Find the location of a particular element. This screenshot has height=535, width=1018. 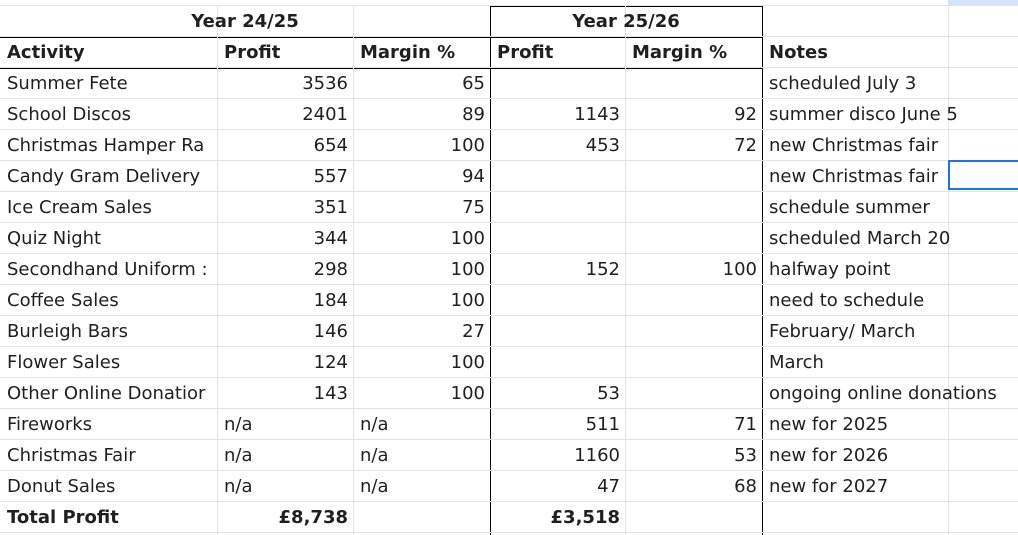

notes-cell: scheduled July 3 is located at coordinates (843, 83).